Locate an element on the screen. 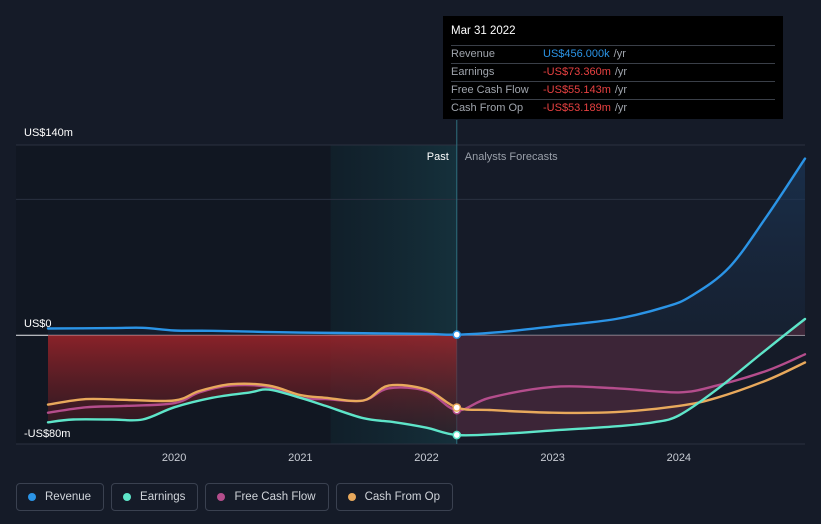 The image size is (821, 524). x-axis-tick-label: 2022 is located at coordinates (426, 458).